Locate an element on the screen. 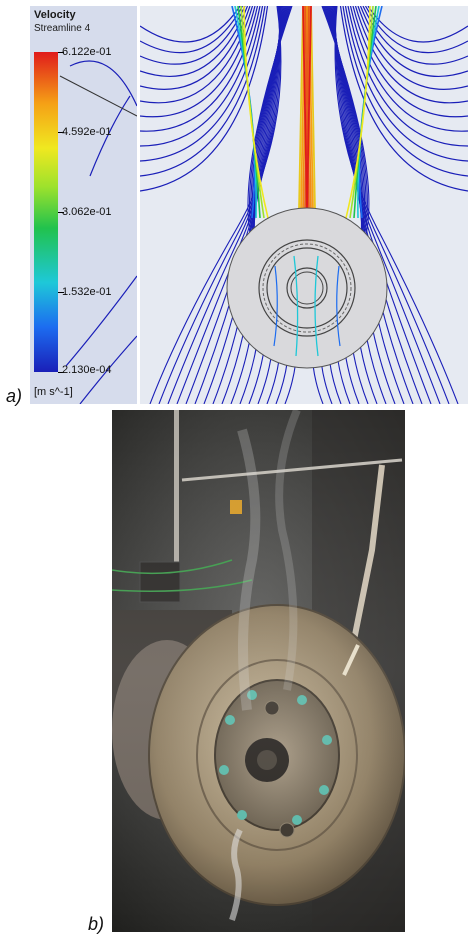  legend-tick-label: 1.532e-01 is located at coordinates (87, 292).